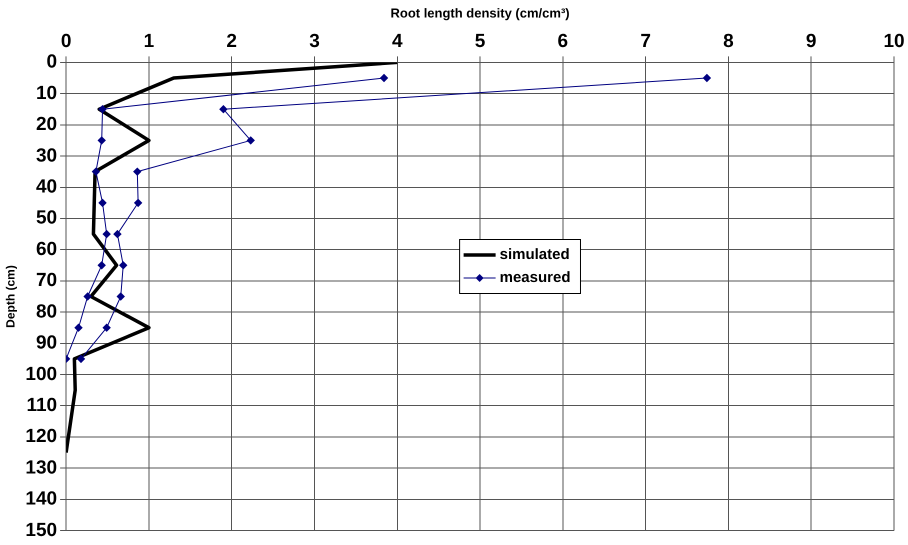 This screenshot has width=908, height=545. I want to click on x-tick-label: 9, so click(811, 41).